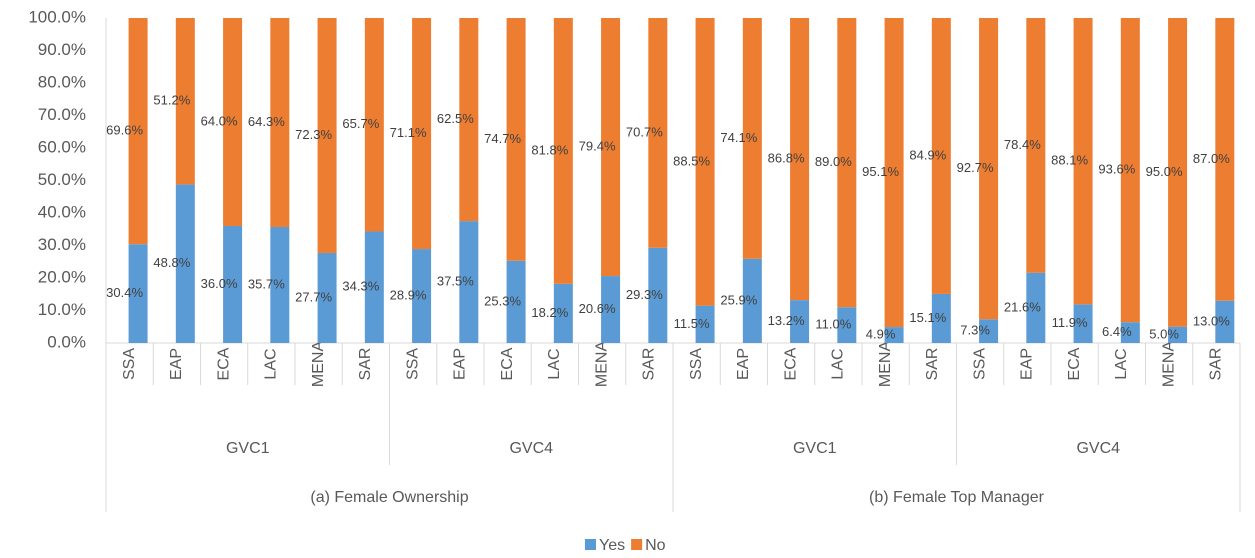  I want to click on y-tick-label: 0.0%, so click(66, 341).